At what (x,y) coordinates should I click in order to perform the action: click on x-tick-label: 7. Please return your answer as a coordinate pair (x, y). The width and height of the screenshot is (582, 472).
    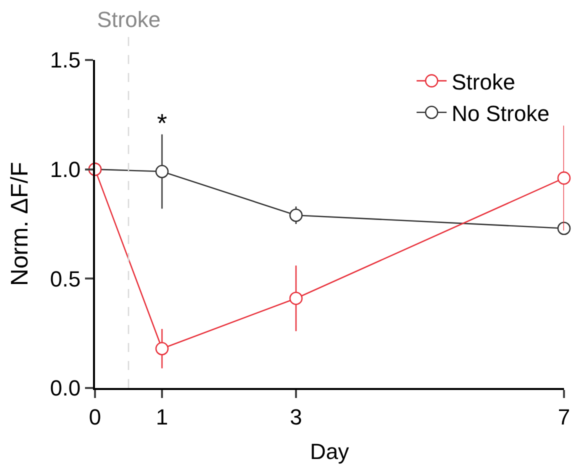
    Looking at the image, I should click on (564, 417).